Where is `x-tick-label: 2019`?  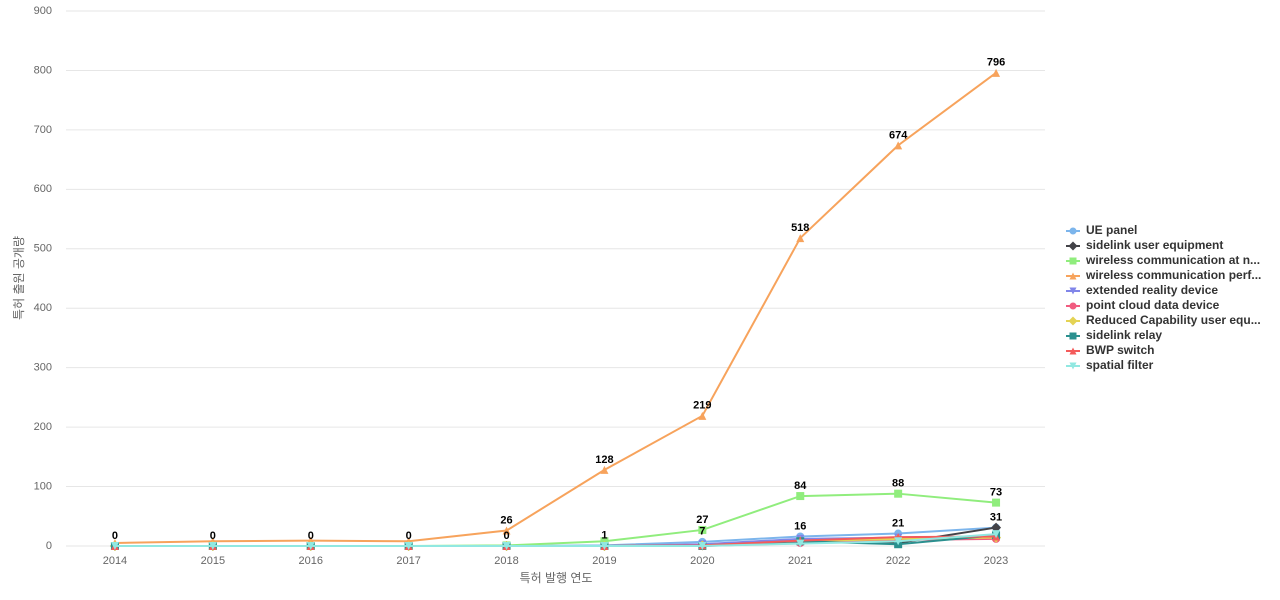
x-tick-label: 2019 is located at coordinates (604, 561).